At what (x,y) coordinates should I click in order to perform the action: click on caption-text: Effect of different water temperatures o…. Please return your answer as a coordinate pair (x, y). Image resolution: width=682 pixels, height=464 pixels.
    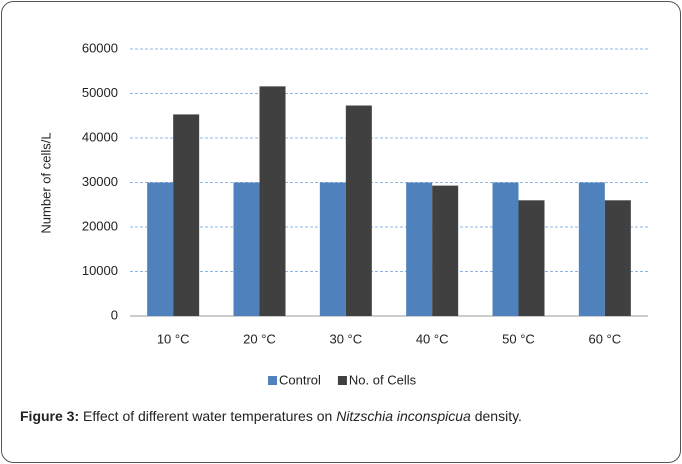
    Looking at the image, I should click on (208, 416).